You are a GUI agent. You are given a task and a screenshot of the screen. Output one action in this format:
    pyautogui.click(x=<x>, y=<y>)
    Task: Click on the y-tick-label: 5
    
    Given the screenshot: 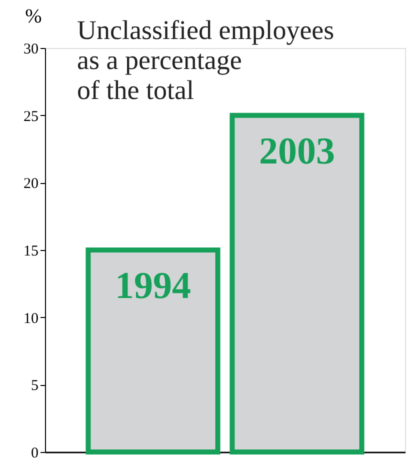 What is the action you would take?
    pyautogui.click(x=34, y=386)
    